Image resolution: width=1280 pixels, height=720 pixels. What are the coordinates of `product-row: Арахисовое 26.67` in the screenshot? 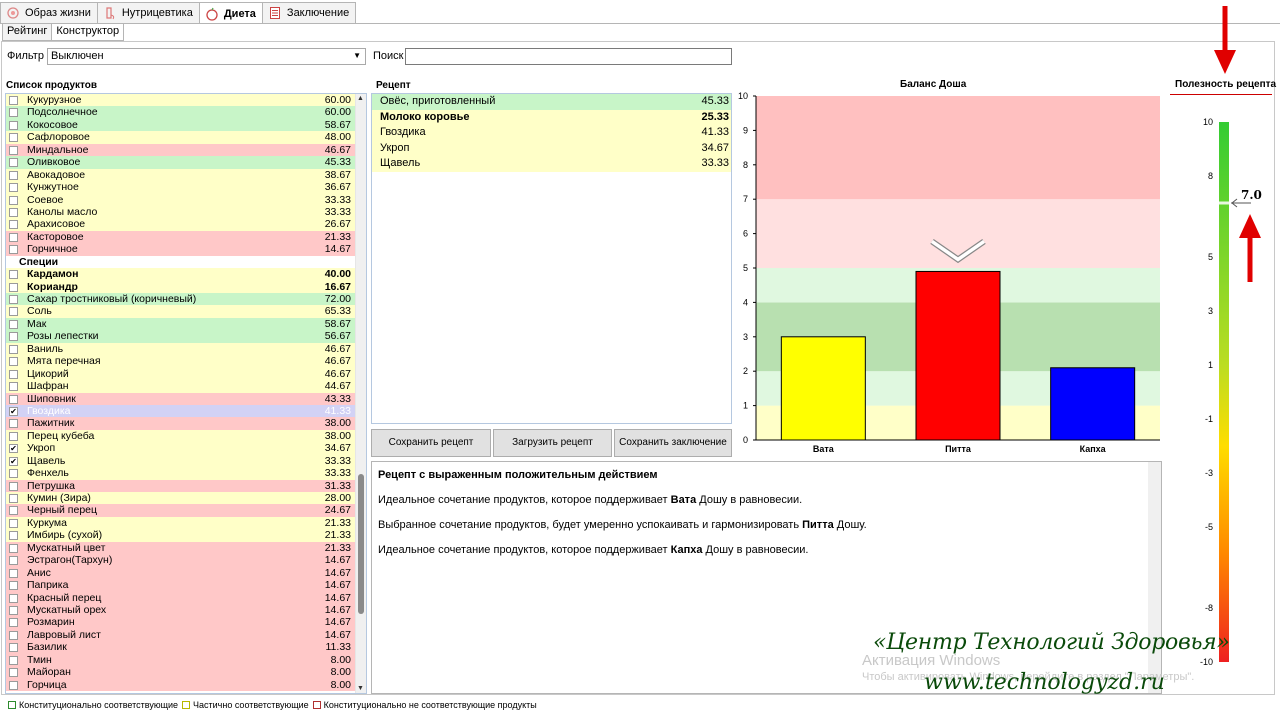 It's located at (186, 224).